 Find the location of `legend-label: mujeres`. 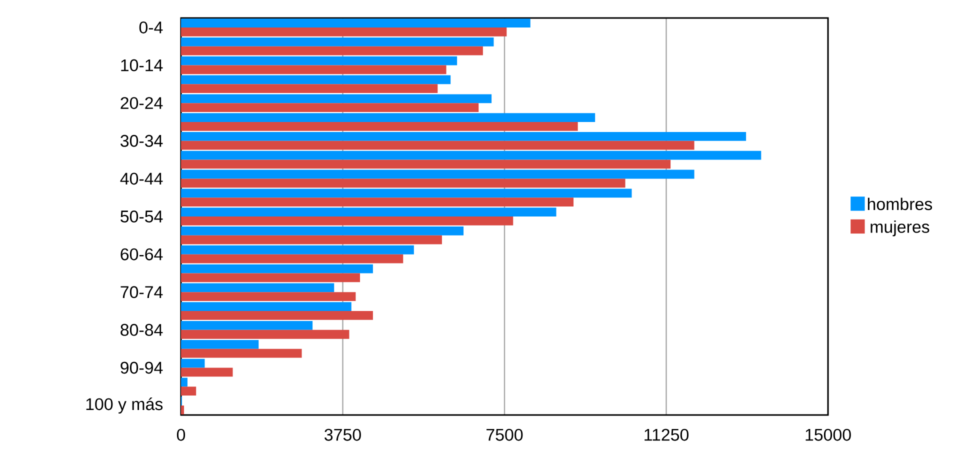

legend-label: mujeres is located at coordinates (900, 228).